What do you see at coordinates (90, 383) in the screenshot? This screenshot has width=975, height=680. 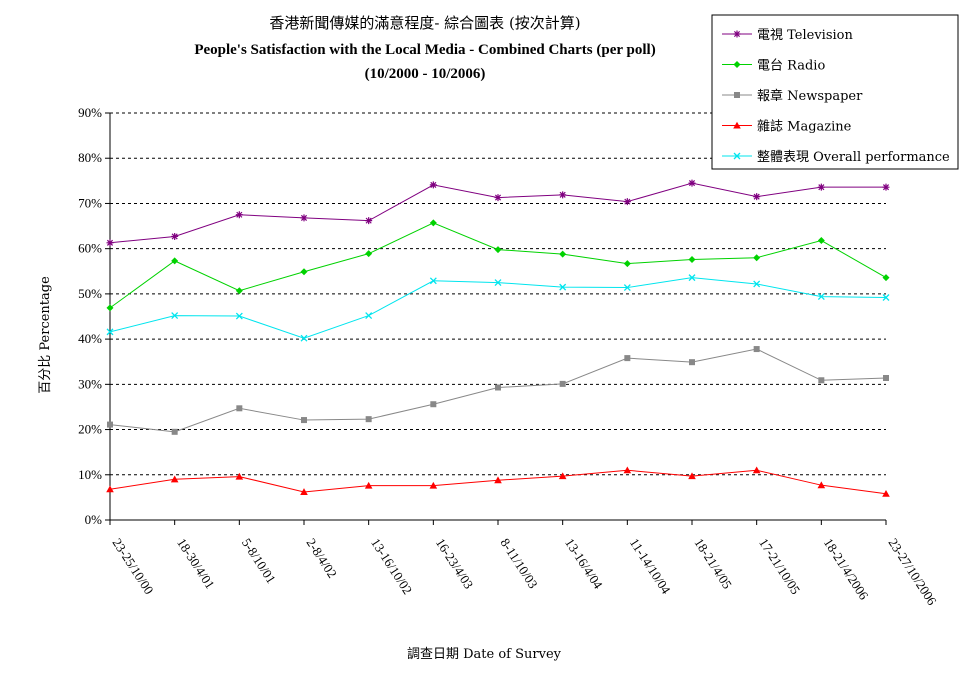 I see `y-tick-label: 30%` at bounding box center [90, 383].